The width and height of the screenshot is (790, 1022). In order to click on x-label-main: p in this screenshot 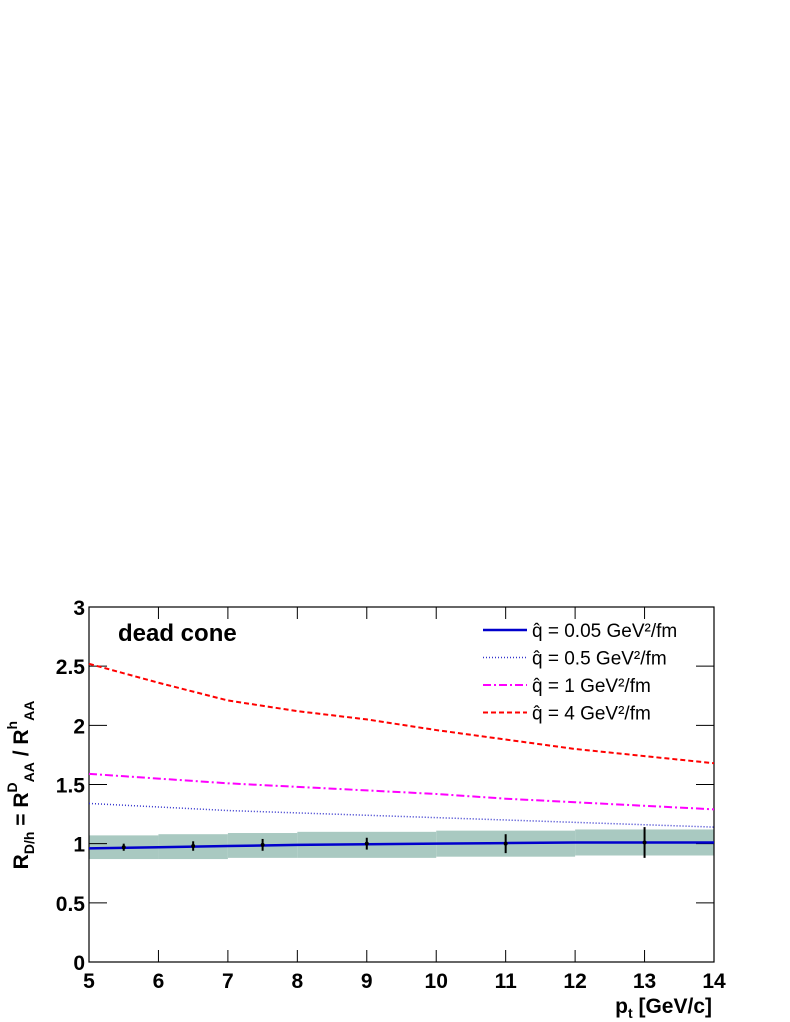, I will do `click(621, 1006)`.